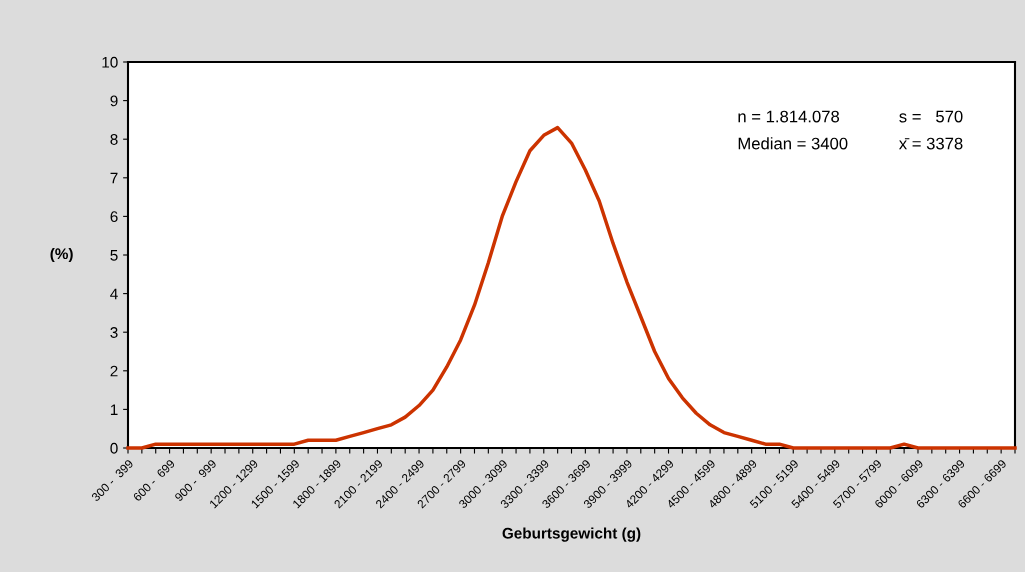  What do you see at coordinates (930, 143) in the screenshot?
I see `annotation: x̄ = 3378` at bounding box center [930, 143].